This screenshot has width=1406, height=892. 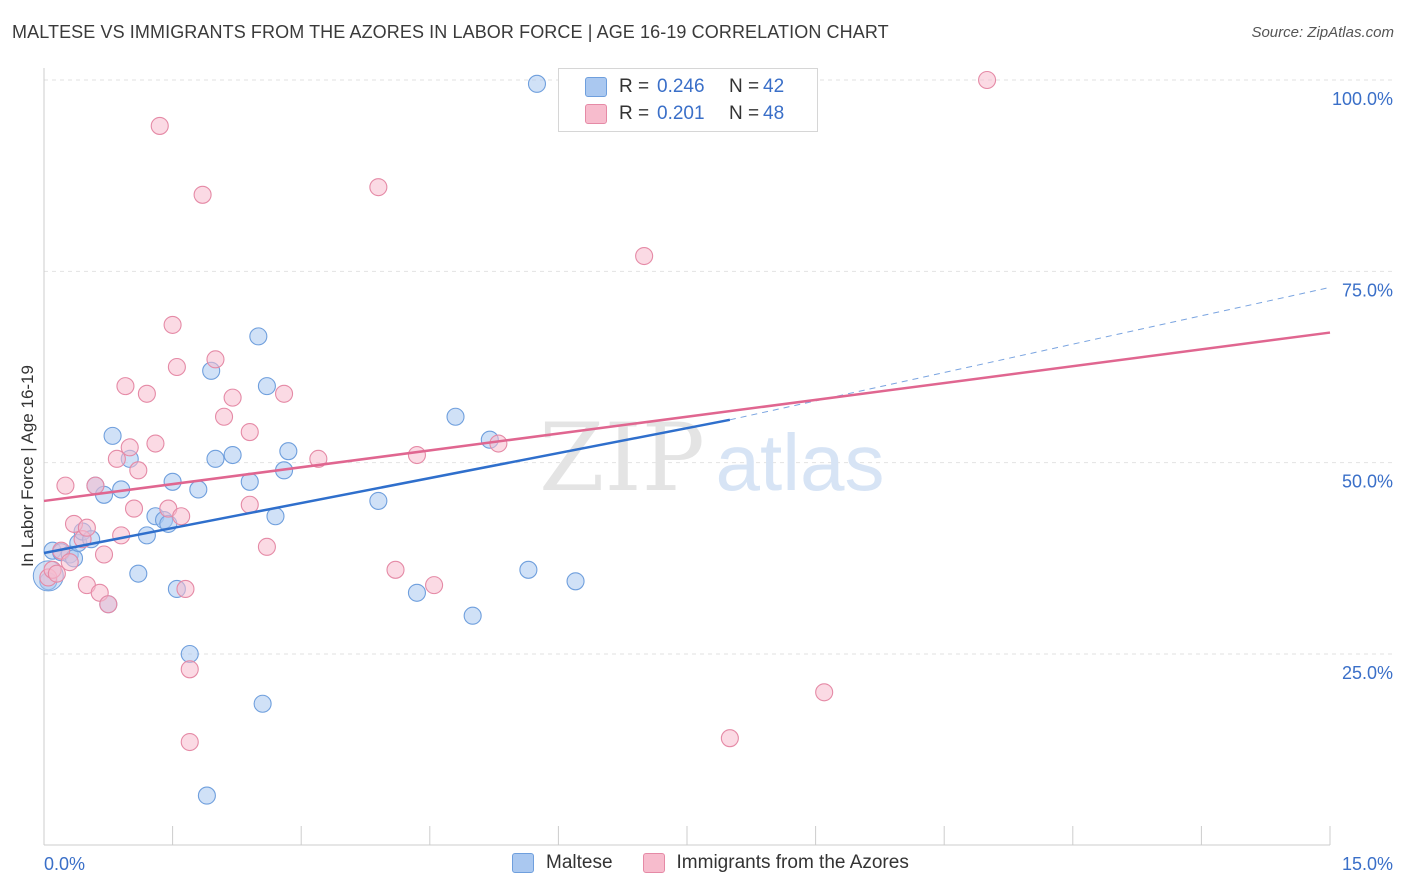 What do you see at coordinates (1367, 482) in the screenshot?
I see `y-tick-label: 50.0%` at bounding box center [1367, 482].